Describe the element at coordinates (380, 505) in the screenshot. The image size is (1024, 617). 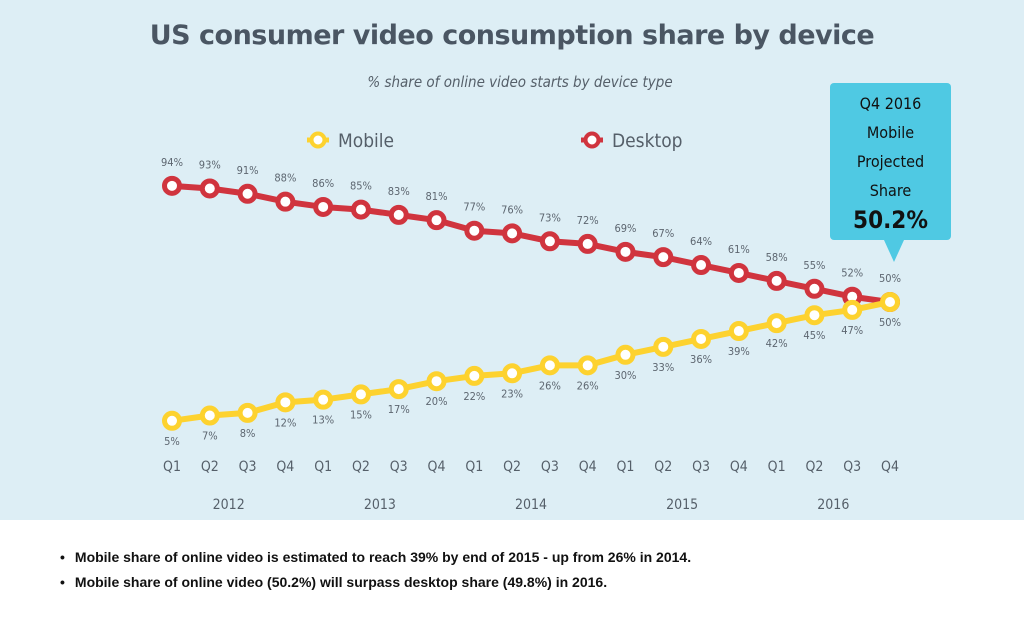
I see `year-label: 2013` at that location.